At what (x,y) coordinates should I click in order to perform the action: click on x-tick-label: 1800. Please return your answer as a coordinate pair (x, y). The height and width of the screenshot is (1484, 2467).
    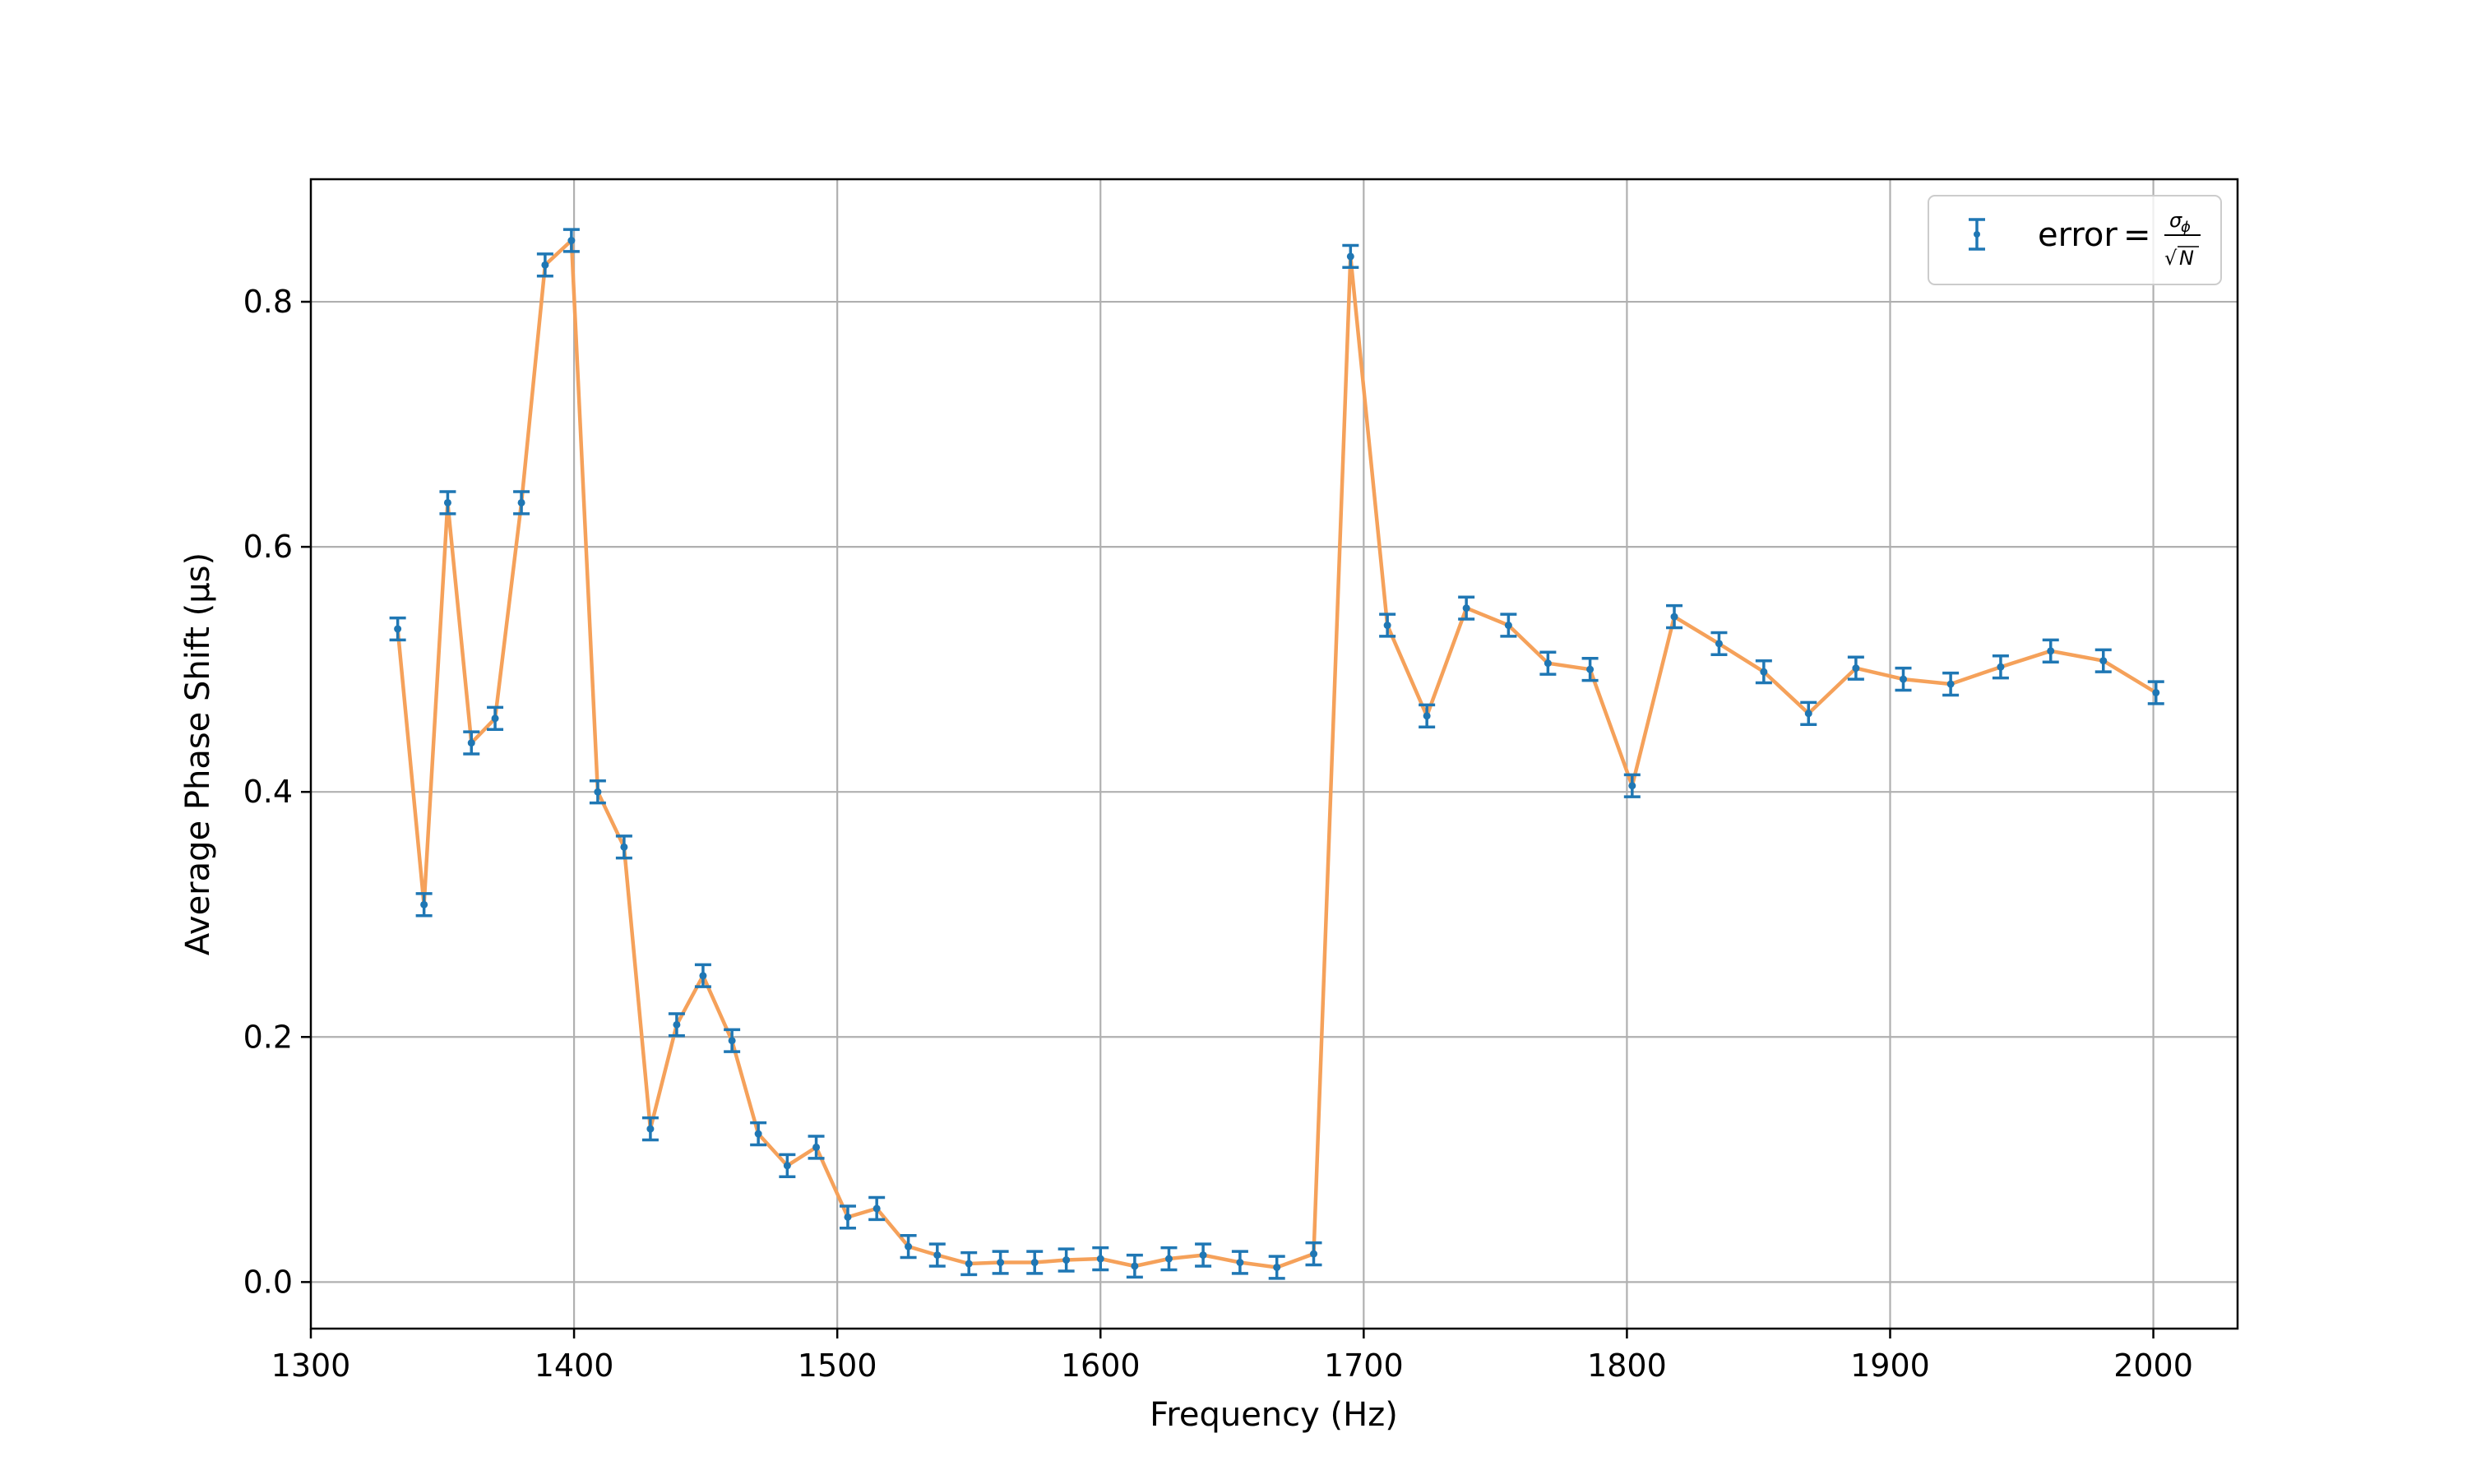
    Looking at the image, I should click on (1627, 1366).